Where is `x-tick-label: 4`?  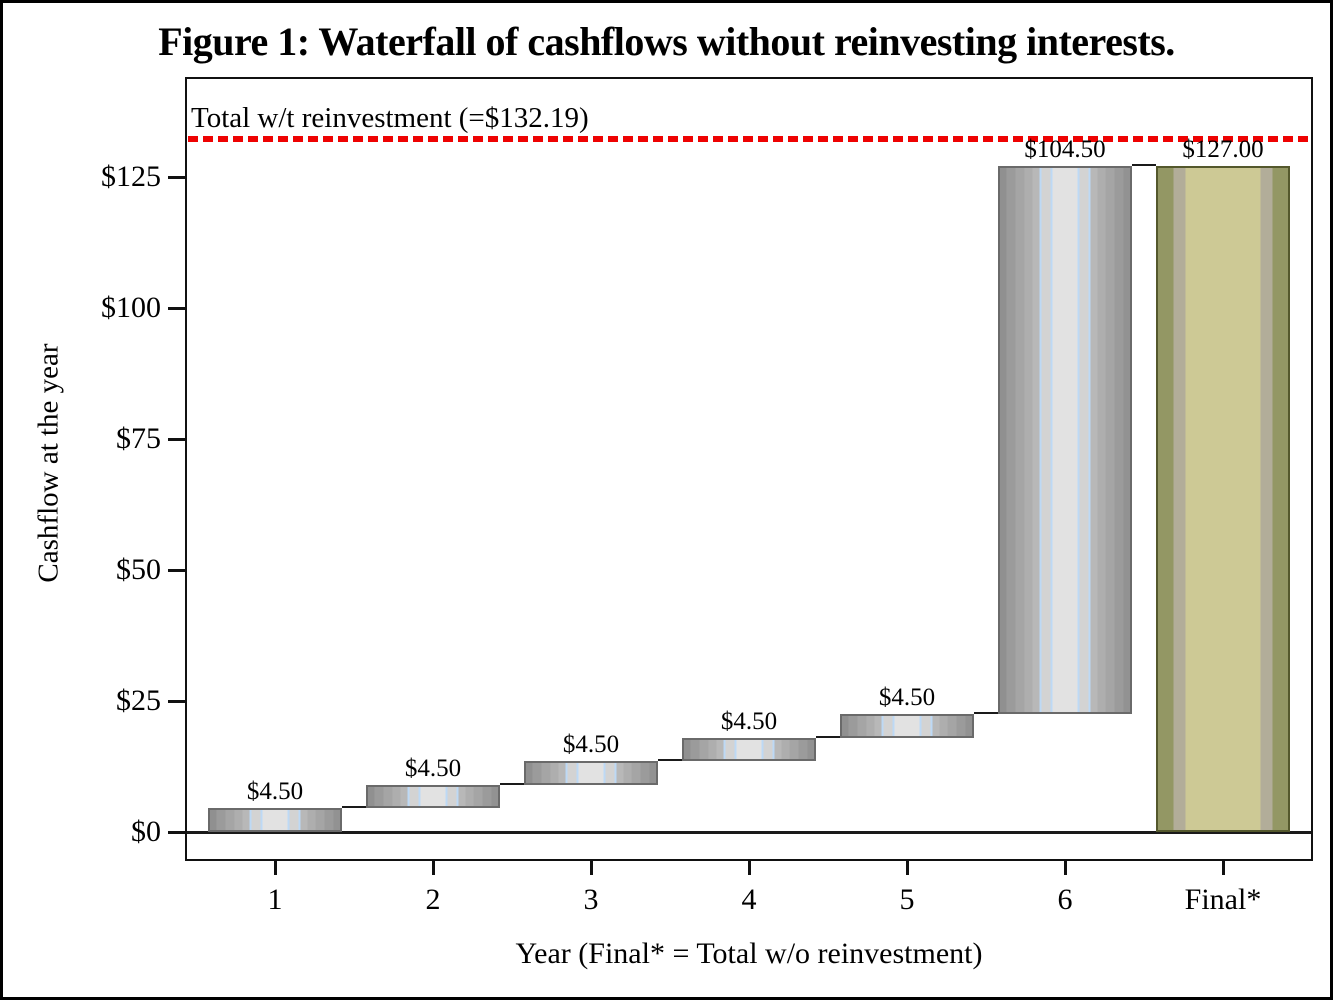
x-tick-label: 4 is located at coordinates (749, 899).